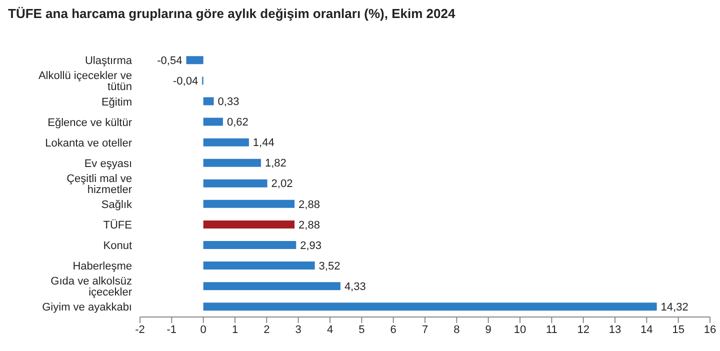  What do you see at coordinates (116, 204) in the screenshot?
I see `y-tick-label: Sağlık` at bounding box center [116, 204].